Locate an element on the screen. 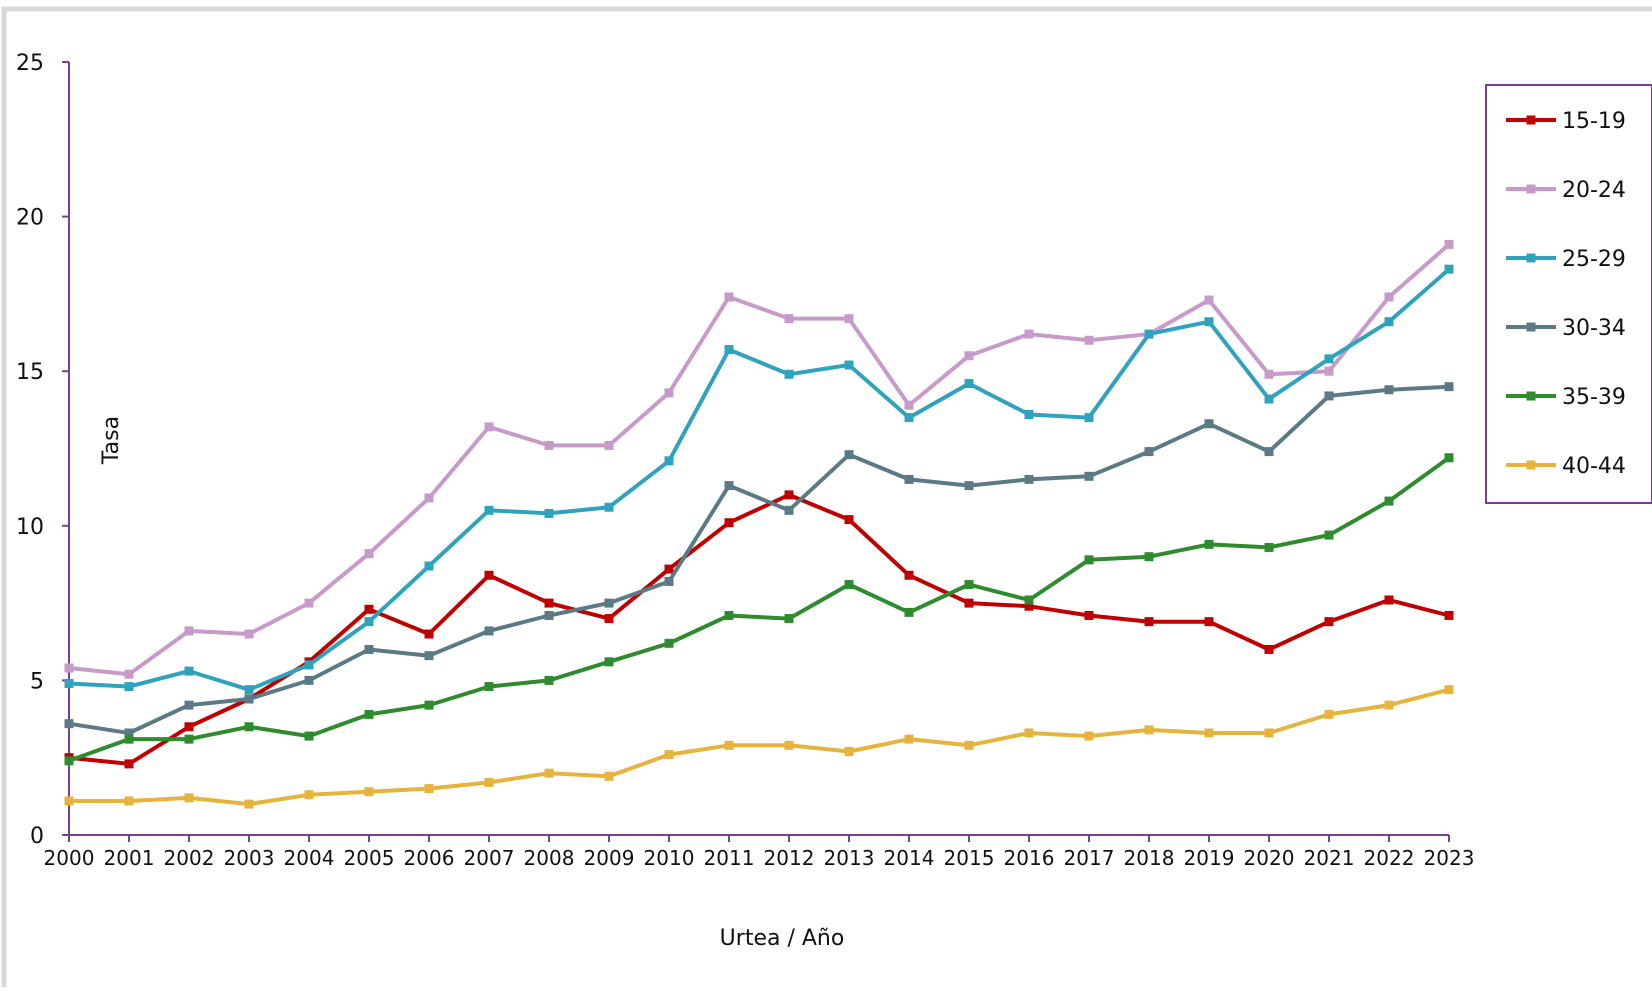 Image resolution: width=1652 pixels, height=991 pixels. x-tick-label: 2023 is located at coordinates (1449, 858).